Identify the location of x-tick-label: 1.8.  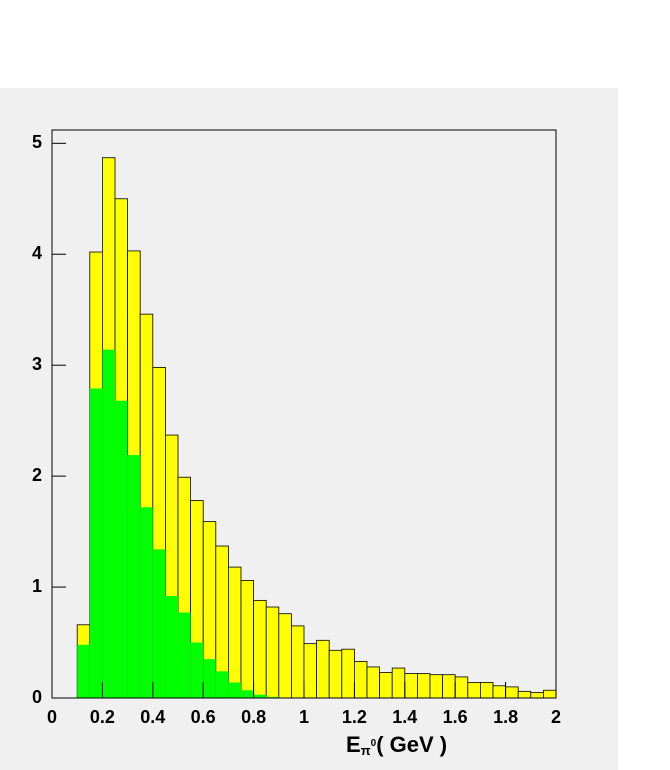
(505, 717).